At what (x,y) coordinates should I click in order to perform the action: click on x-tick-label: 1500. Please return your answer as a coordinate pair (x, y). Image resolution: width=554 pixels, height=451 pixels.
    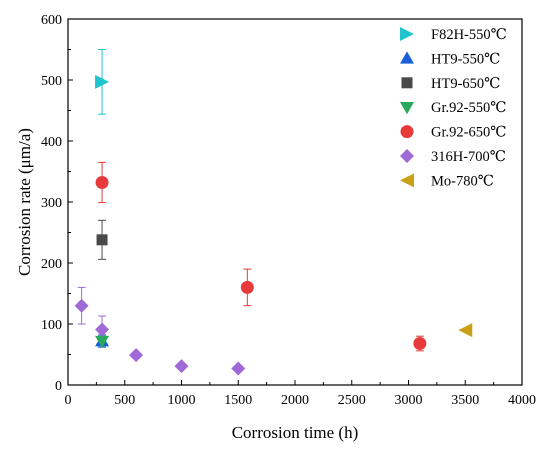
    Looking at the image, I should click on (238, 400).